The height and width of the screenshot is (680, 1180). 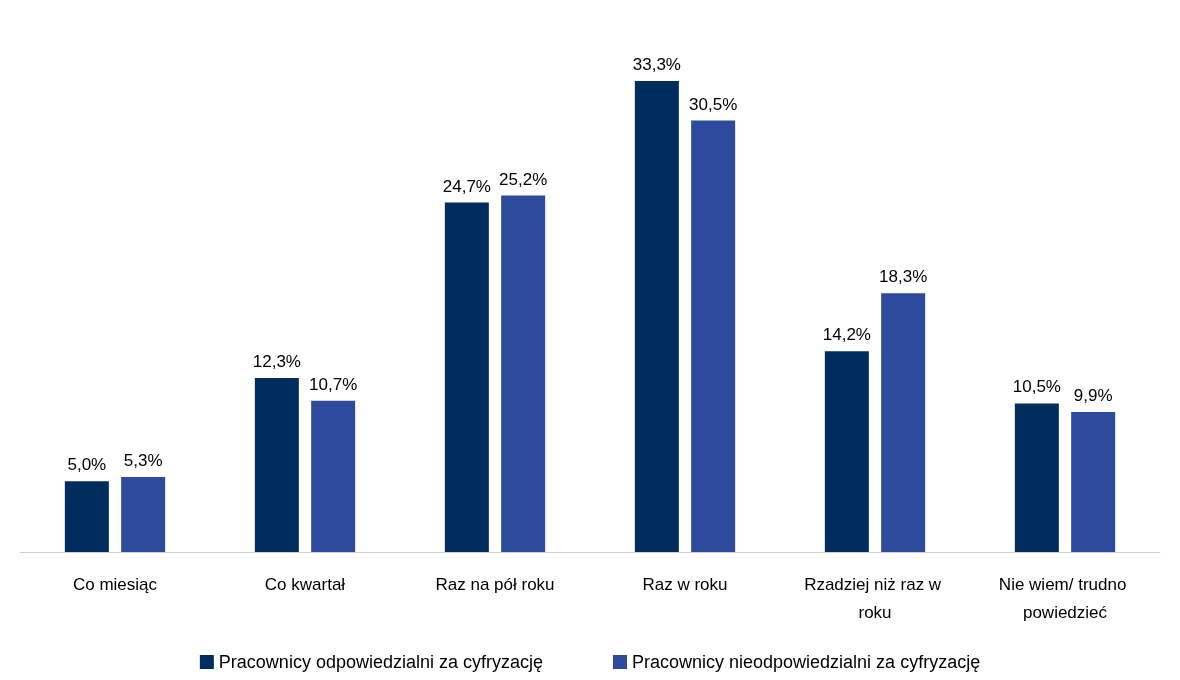 What do you see at coordinates (713, 104) in the screenshot?
I see `data-label: 30,5%` at bounding box center [713, 104].